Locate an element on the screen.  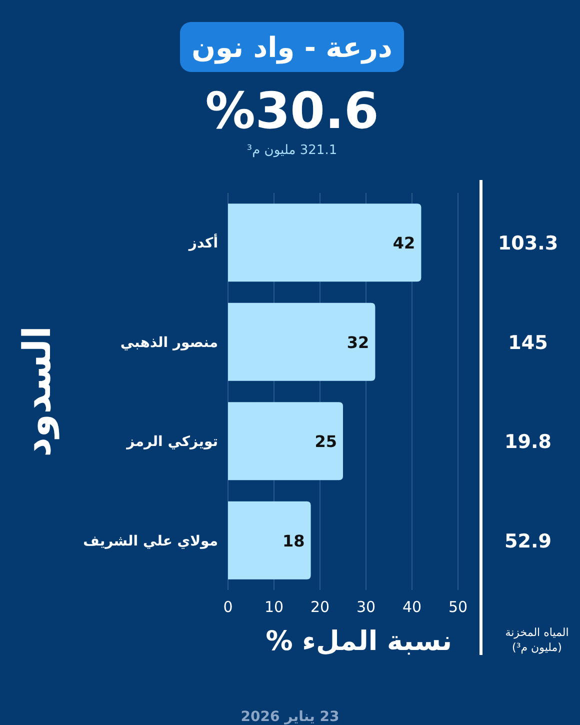
chart-subtitle: %30.6 is located at coordinates (292, 111).